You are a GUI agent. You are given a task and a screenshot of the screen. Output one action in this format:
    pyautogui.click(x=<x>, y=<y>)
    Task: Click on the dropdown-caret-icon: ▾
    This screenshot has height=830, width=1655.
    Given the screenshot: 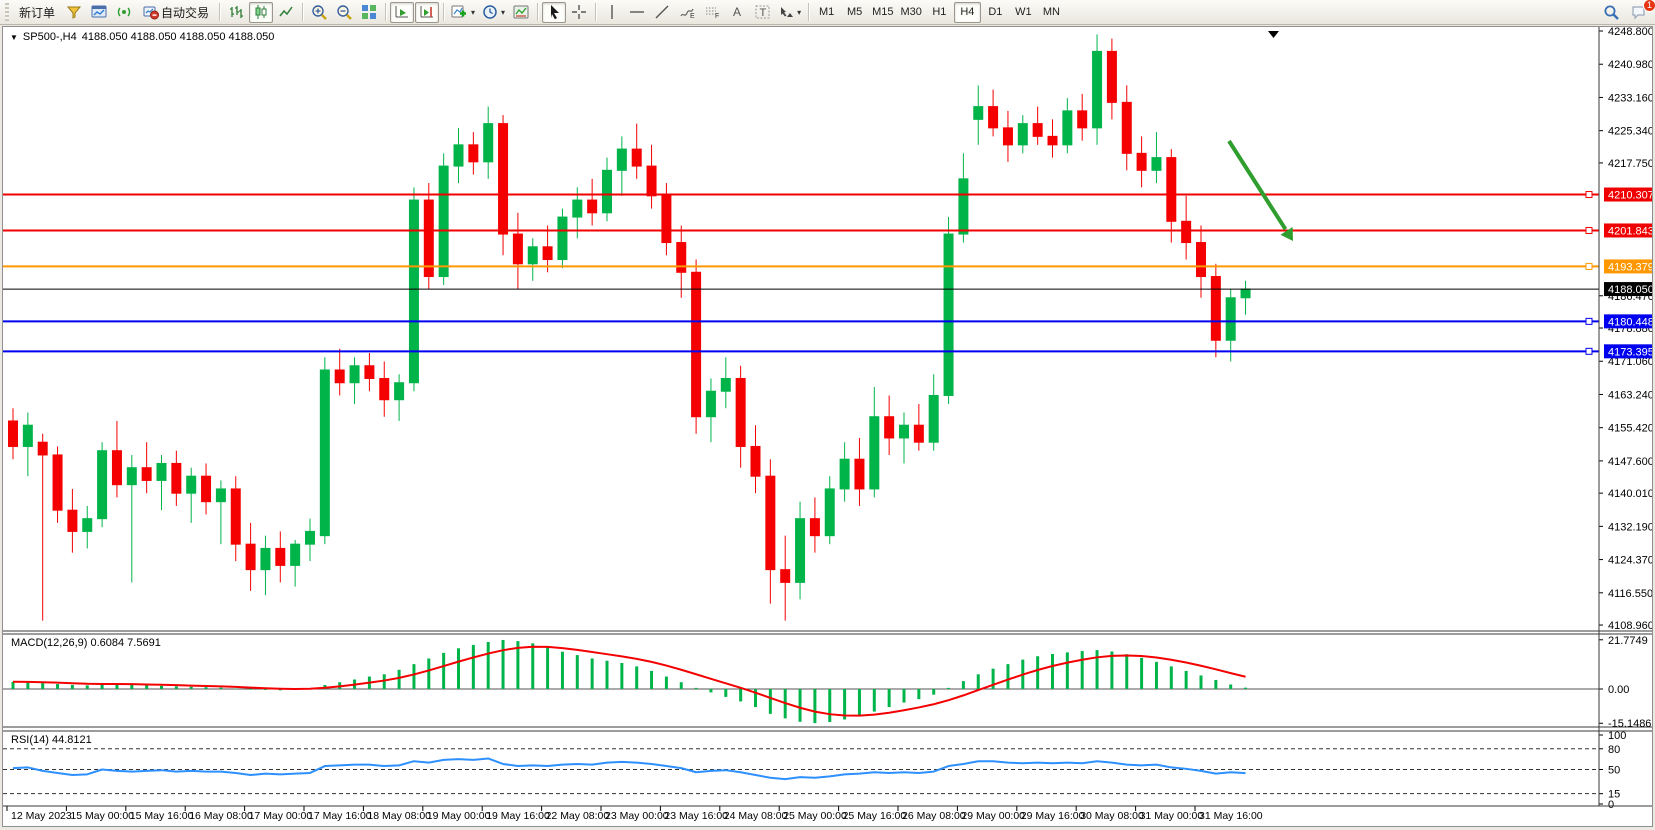 What is the action you would take?
    pyautogui.click(x=799, y=12)
    